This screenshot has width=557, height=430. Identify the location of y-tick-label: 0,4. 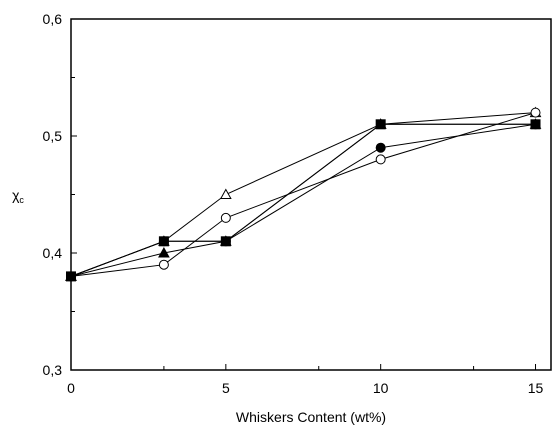
(53, 253).